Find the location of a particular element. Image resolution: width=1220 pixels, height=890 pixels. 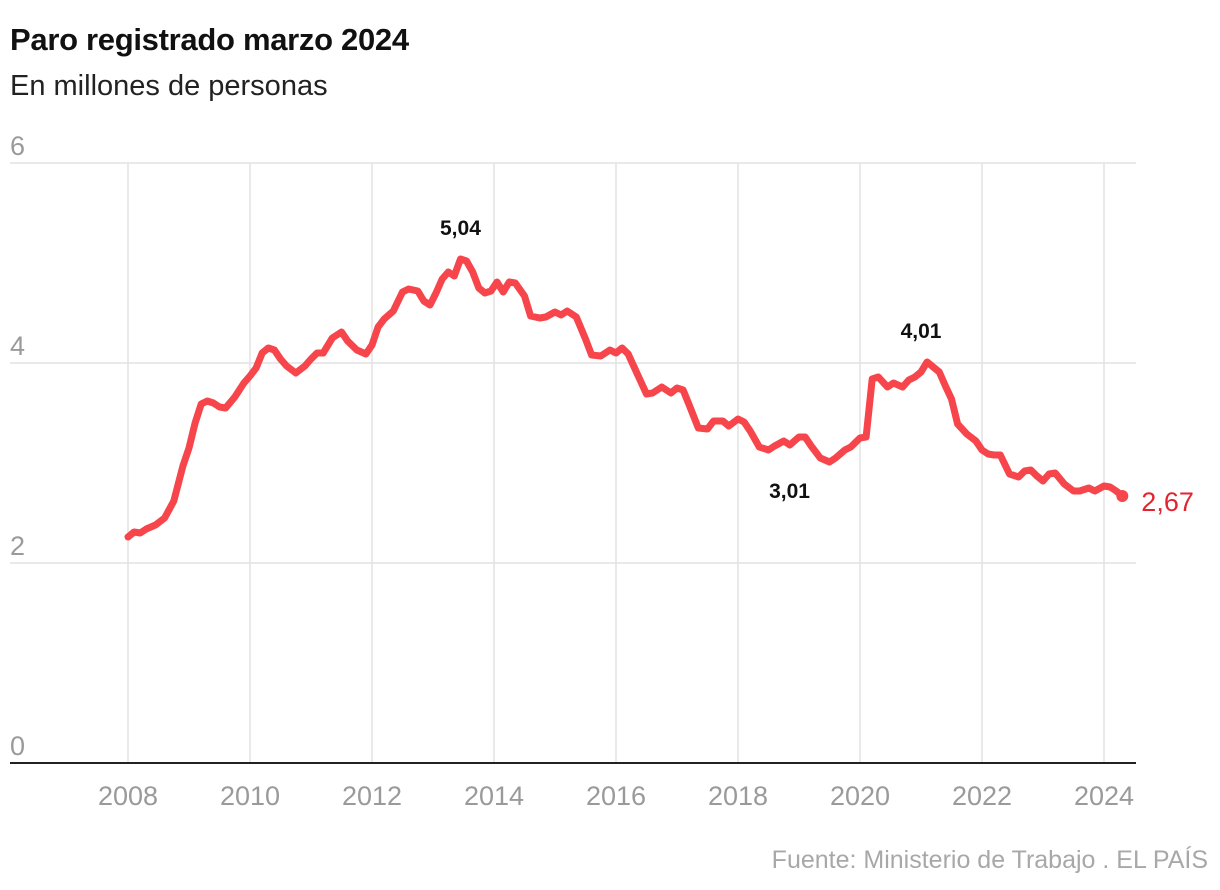

x-tick-label: 2020 is located at coordinates (860, 796).